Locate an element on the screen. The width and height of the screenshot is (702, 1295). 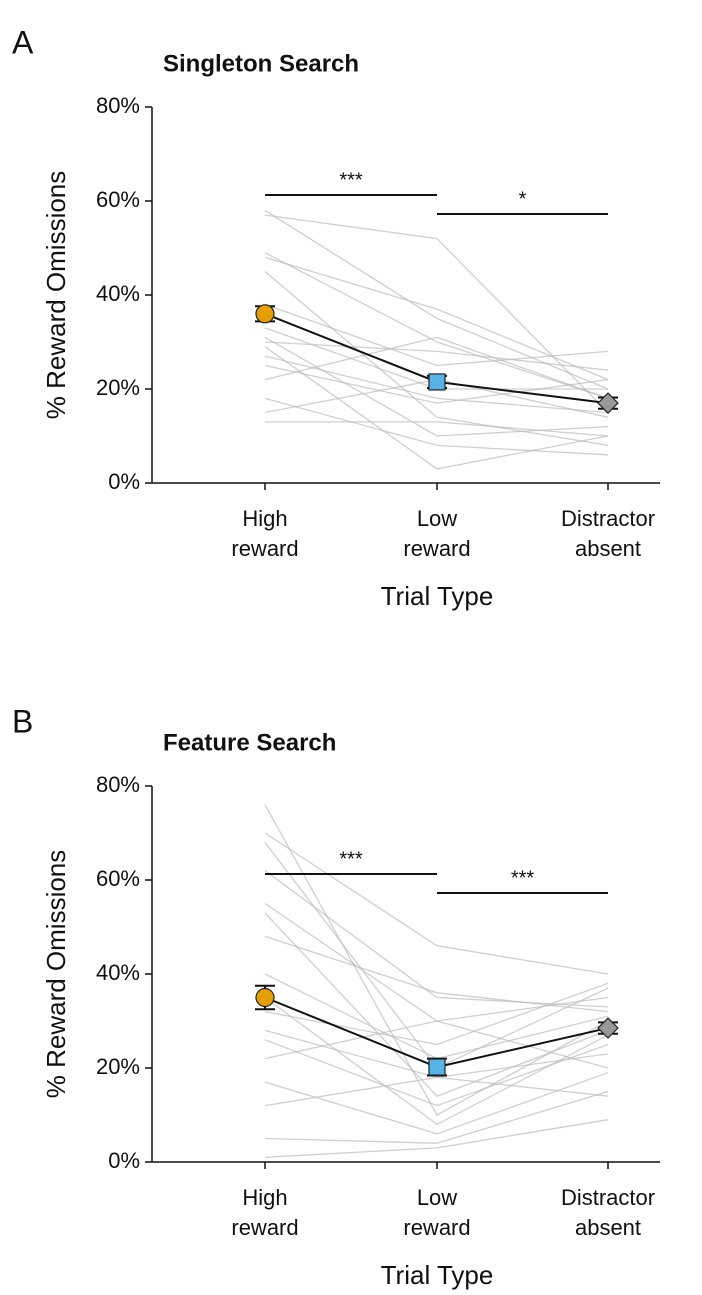
chart-title: Singleton Search is located at coordinates (261, 63).